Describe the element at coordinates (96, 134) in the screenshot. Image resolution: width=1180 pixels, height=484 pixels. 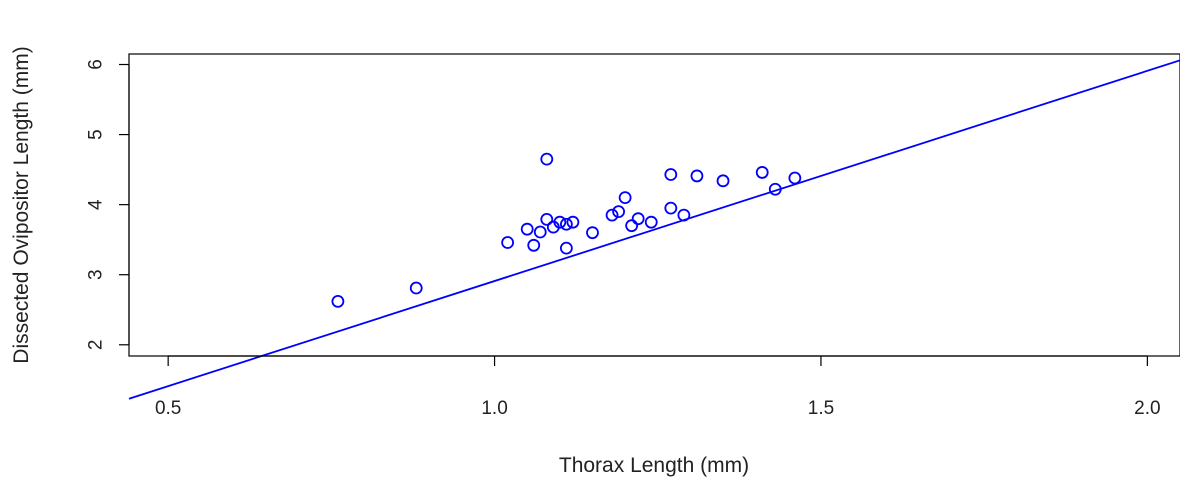
I see `y-tick-label: 5` at that location.